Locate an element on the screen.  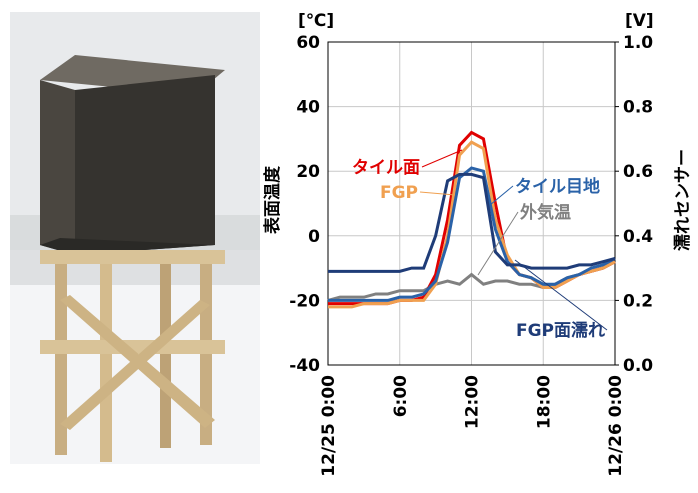
y2-tick-label: 0.4 is located at coordinates (638, 237).